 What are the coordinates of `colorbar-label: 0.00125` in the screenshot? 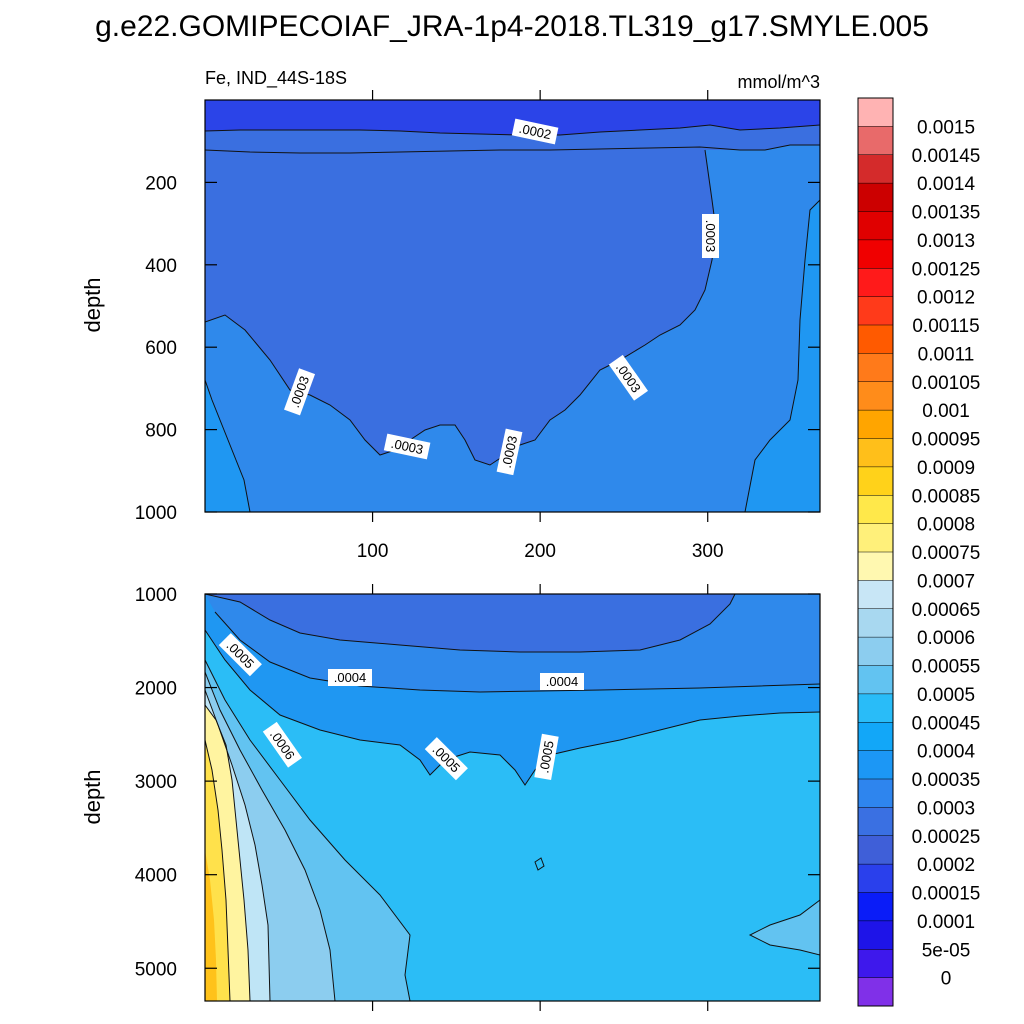 It's located at (946, 269).